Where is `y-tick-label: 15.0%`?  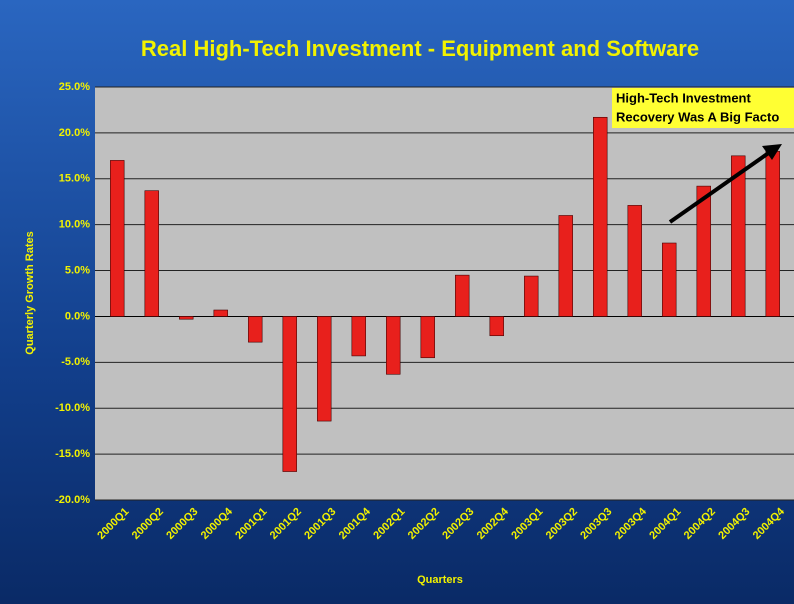
y-tick-label: 15.0% is located at coordinates (74, 179).